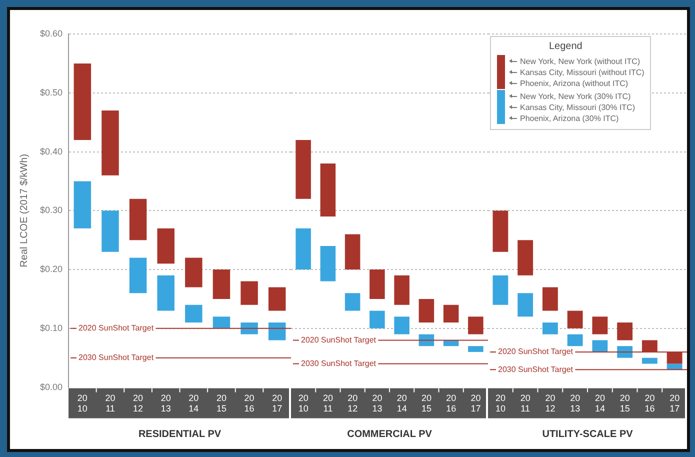 The width and height of the screenshot is (695, 457). I want to click on annotation: Phoenix, Arizona (30% ITC), so click(569, 118).